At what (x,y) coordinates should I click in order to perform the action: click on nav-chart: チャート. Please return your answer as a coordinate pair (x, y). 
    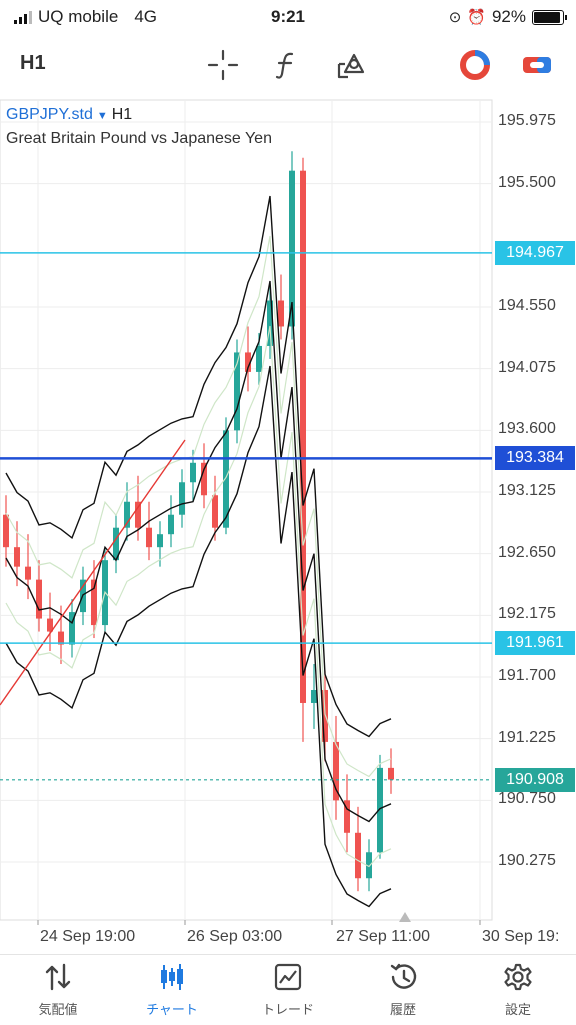
    Looking at the image, I should click on (172, 989).